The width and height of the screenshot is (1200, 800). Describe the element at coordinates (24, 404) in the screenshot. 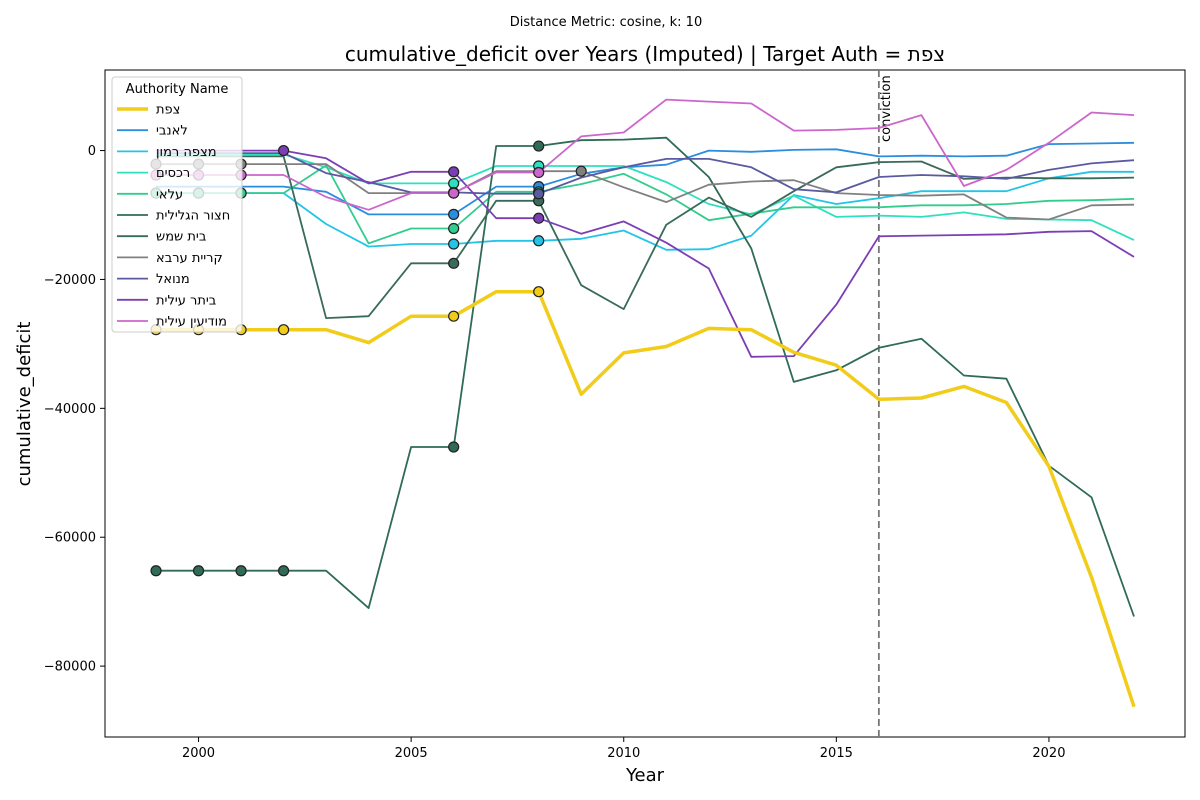

I see `y-axis-label: cumulative_deficit` at that location.